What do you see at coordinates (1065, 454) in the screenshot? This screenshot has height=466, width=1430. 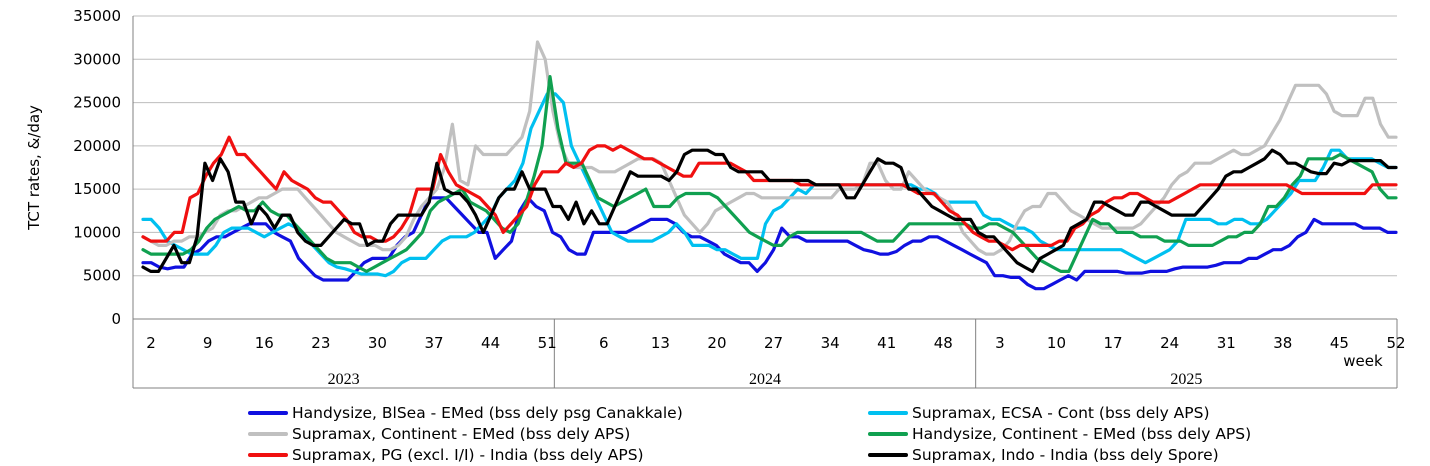 I see `legend-label: Supramax, Indo - India (bss dely Spore)` at bounding box center [1065, 454].